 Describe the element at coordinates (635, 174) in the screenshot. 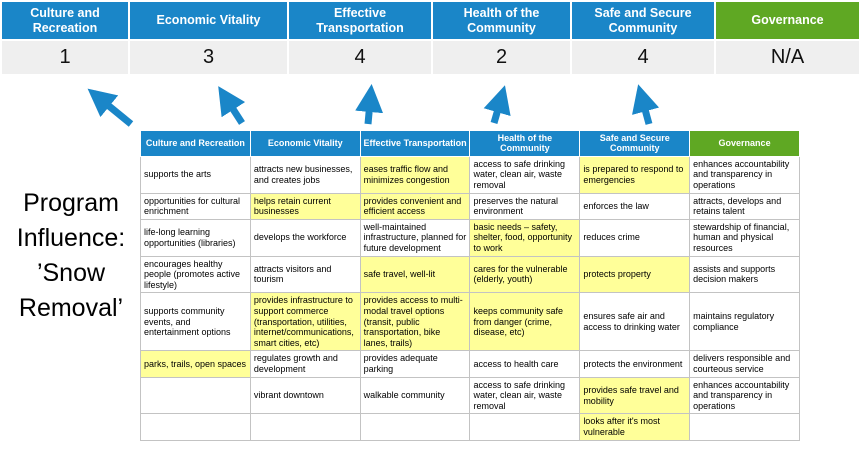

I see `matrix-cell-highlighted: is prepared to respond to emergencies` at that location.